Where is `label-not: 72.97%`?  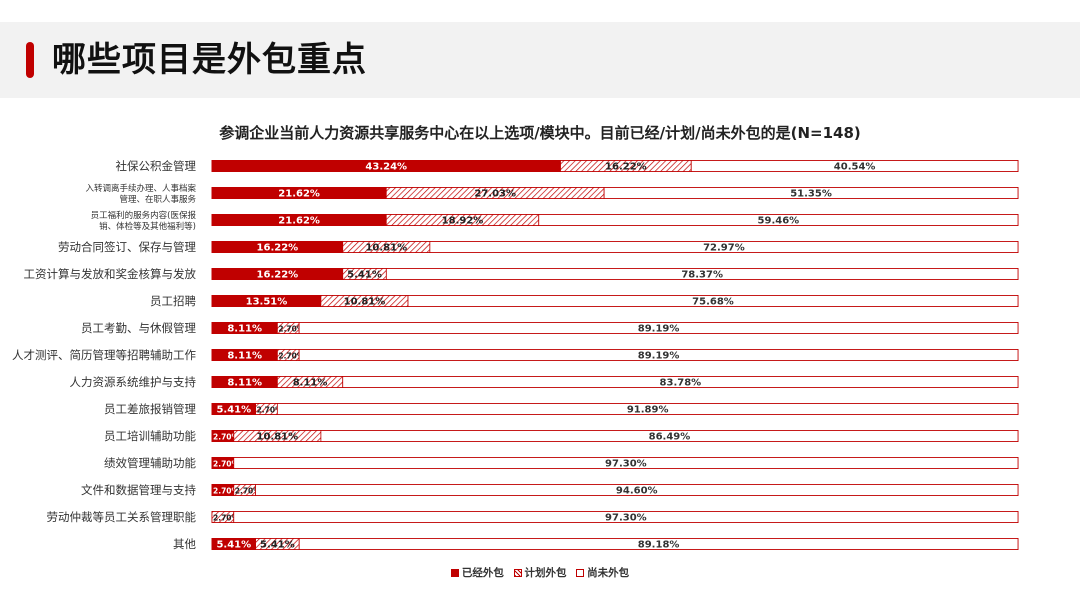 label-not: 72.97% is located at coordinates (724, 248).